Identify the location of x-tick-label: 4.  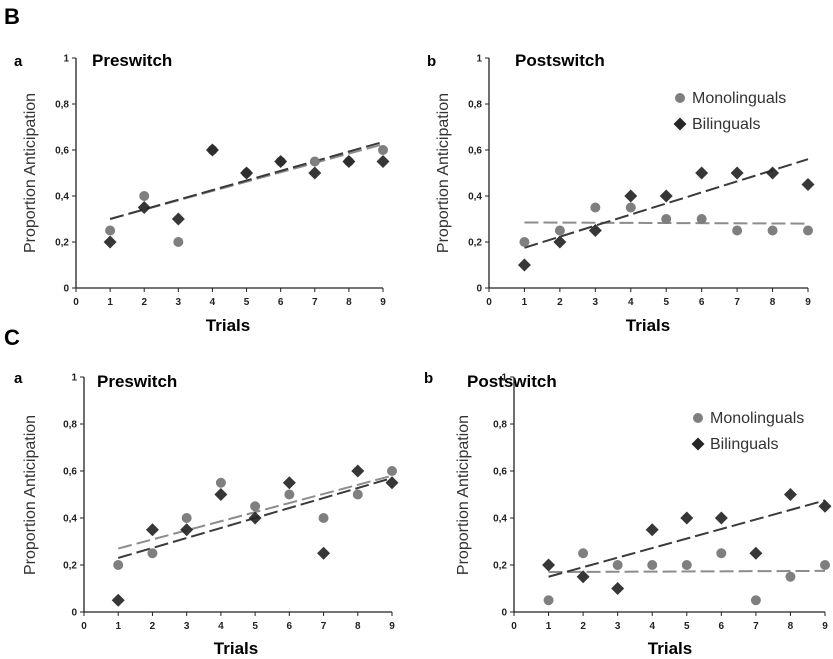
(213, 302).